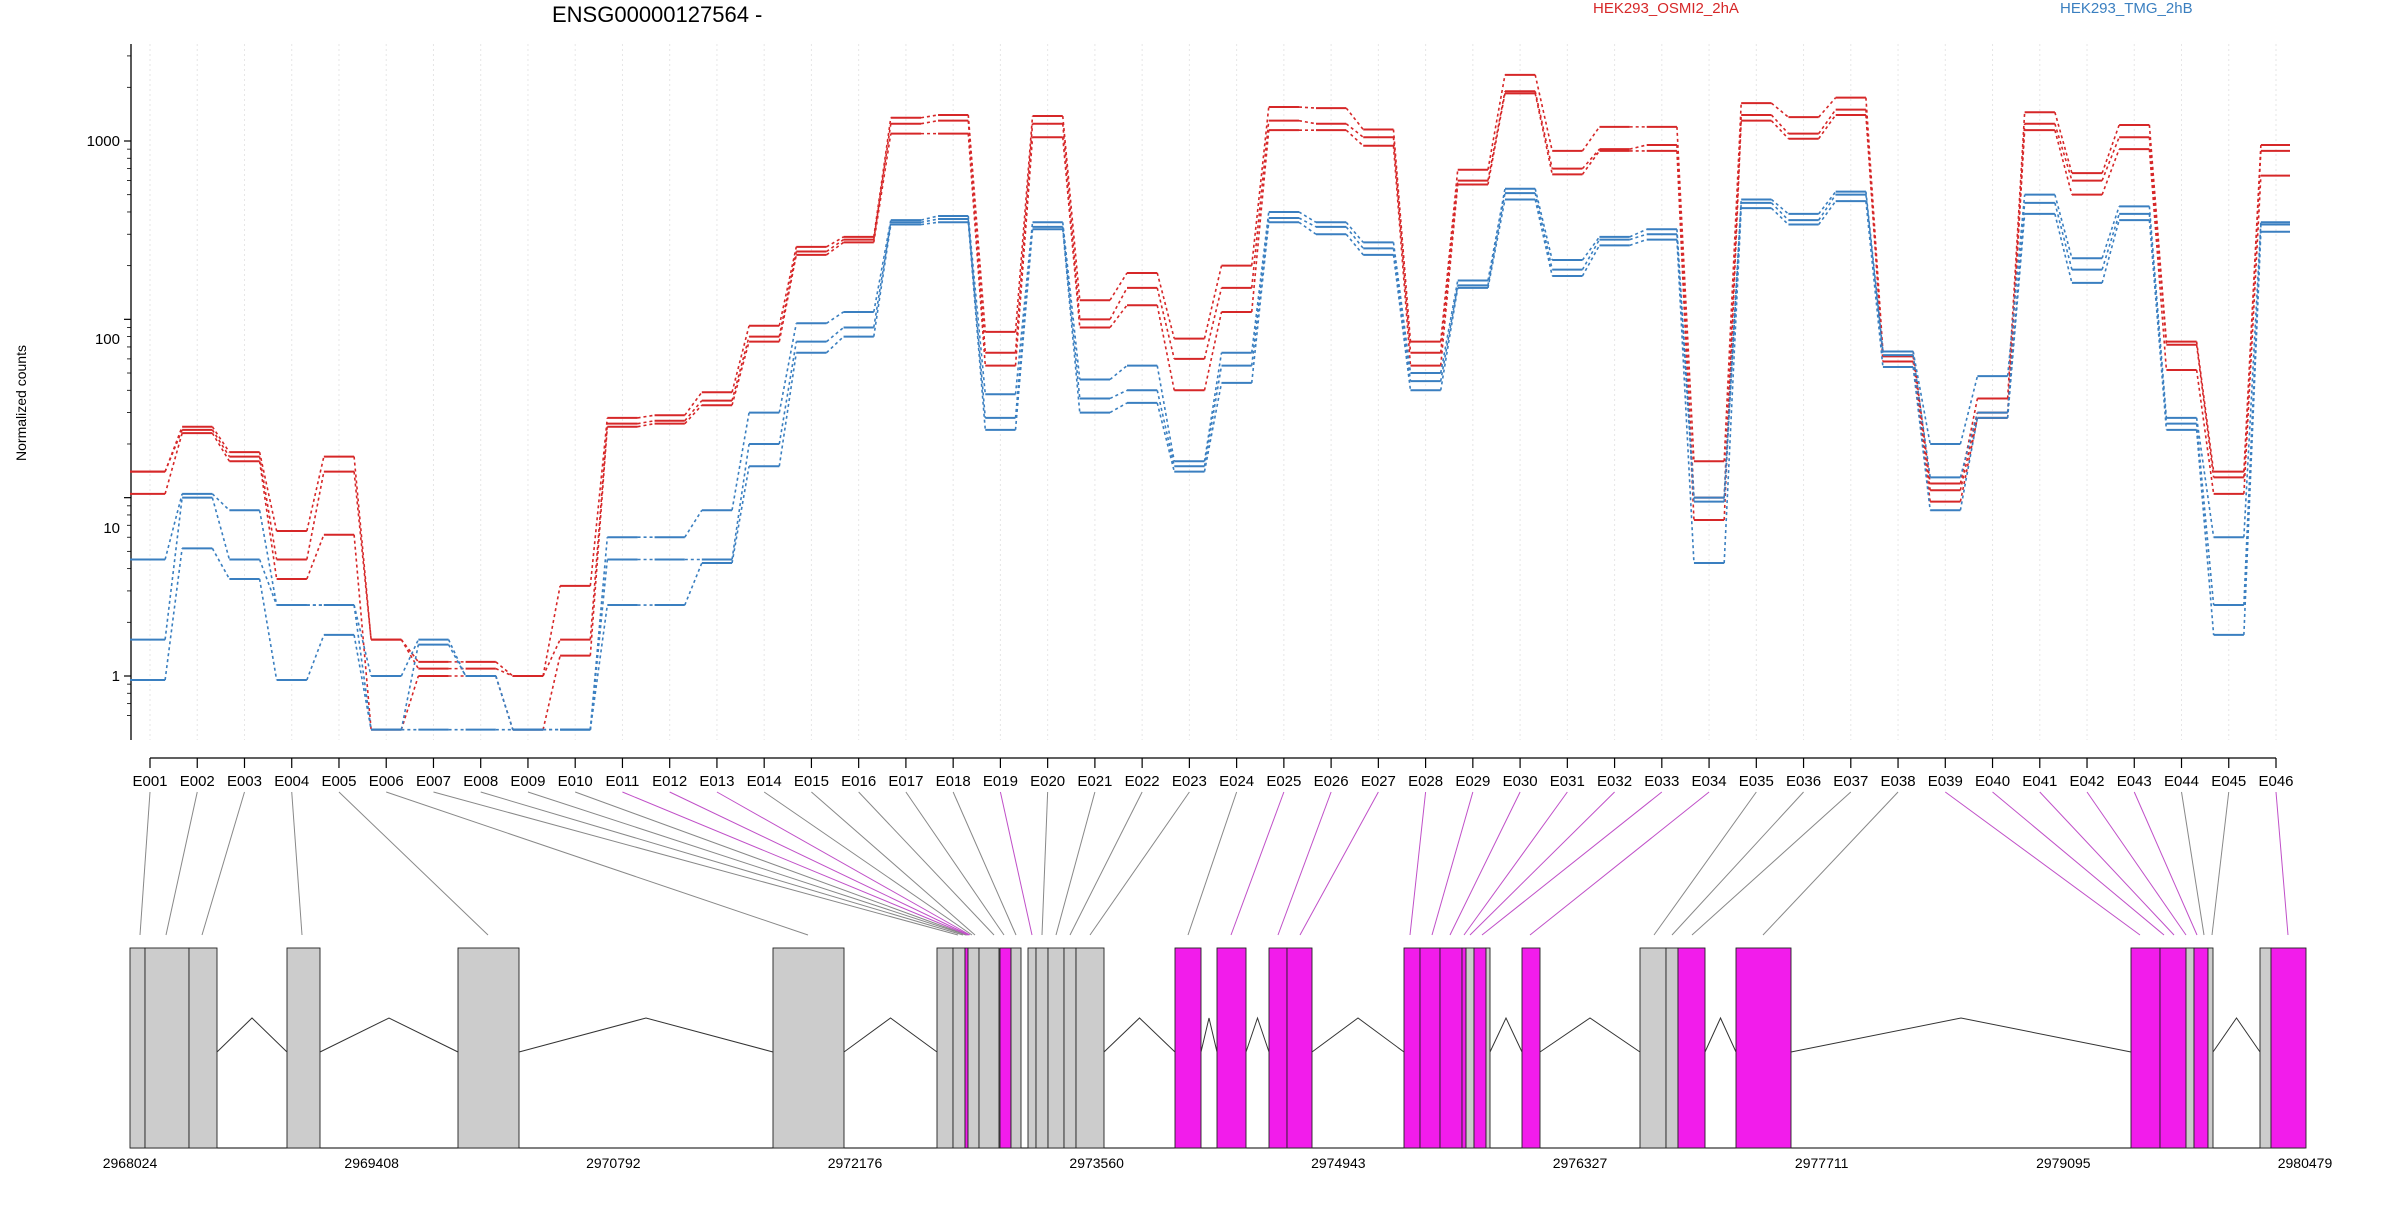  Describe the element at coordinates (716, 781) in the screenshot. I see `x-tick-label: E013` at that location.